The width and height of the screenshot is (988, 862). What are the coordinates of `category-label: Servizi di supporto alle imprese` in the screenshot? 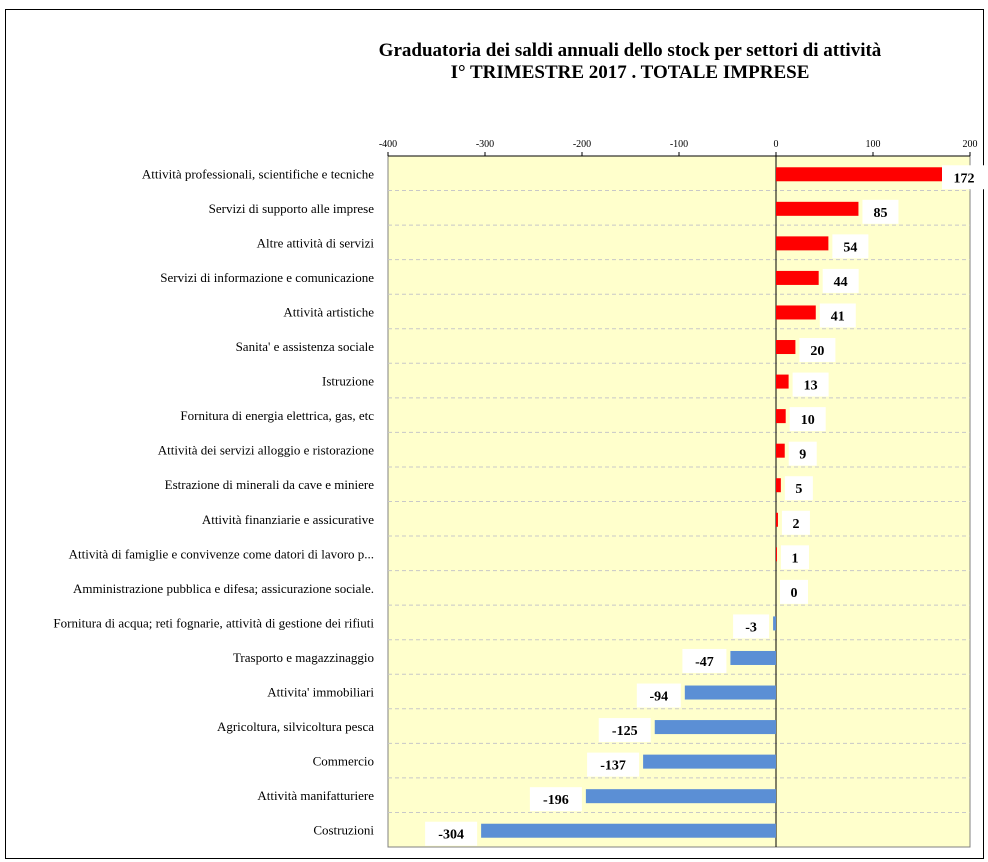 It's located at (292, 208).